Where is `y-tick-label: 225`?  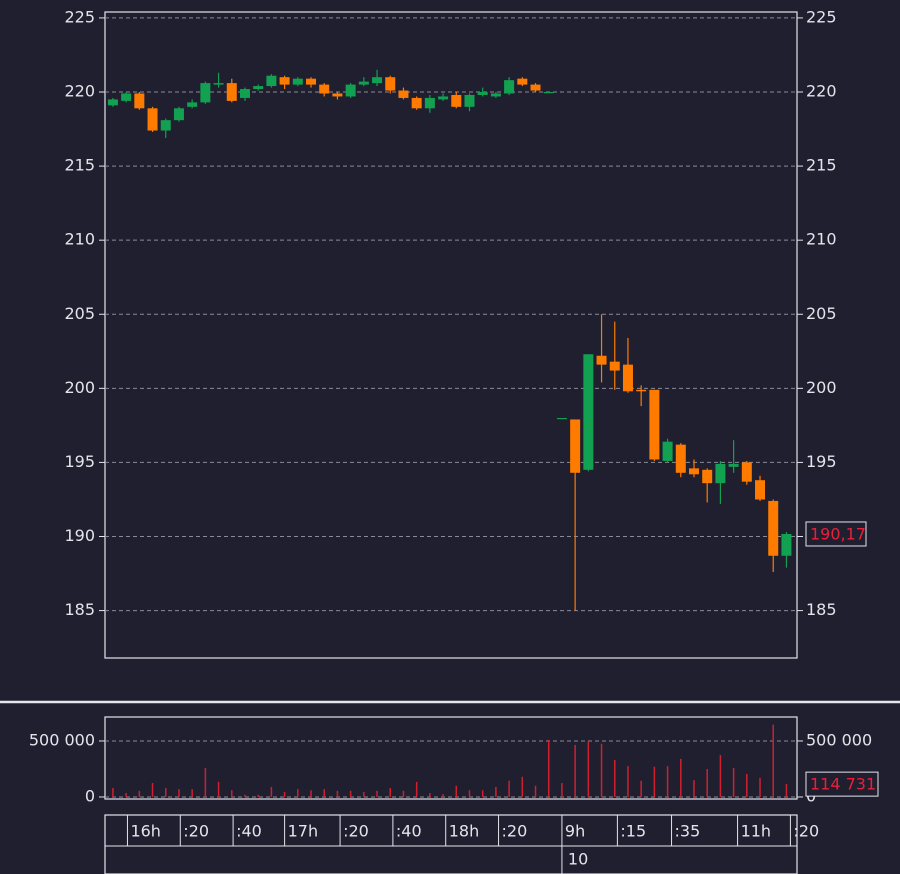 y-tick-label: 225 is located at coordinates (79, 16).